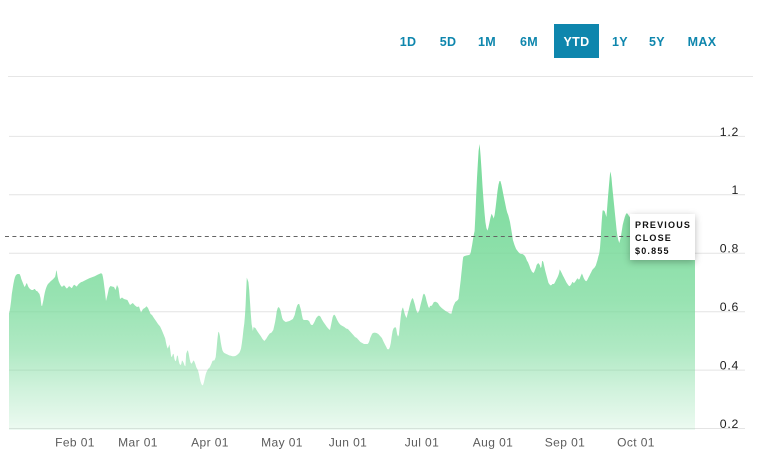  Describe the element at coordinates (422, 442) in the screenshot. I see `svg-text: Jul 01` at that location.